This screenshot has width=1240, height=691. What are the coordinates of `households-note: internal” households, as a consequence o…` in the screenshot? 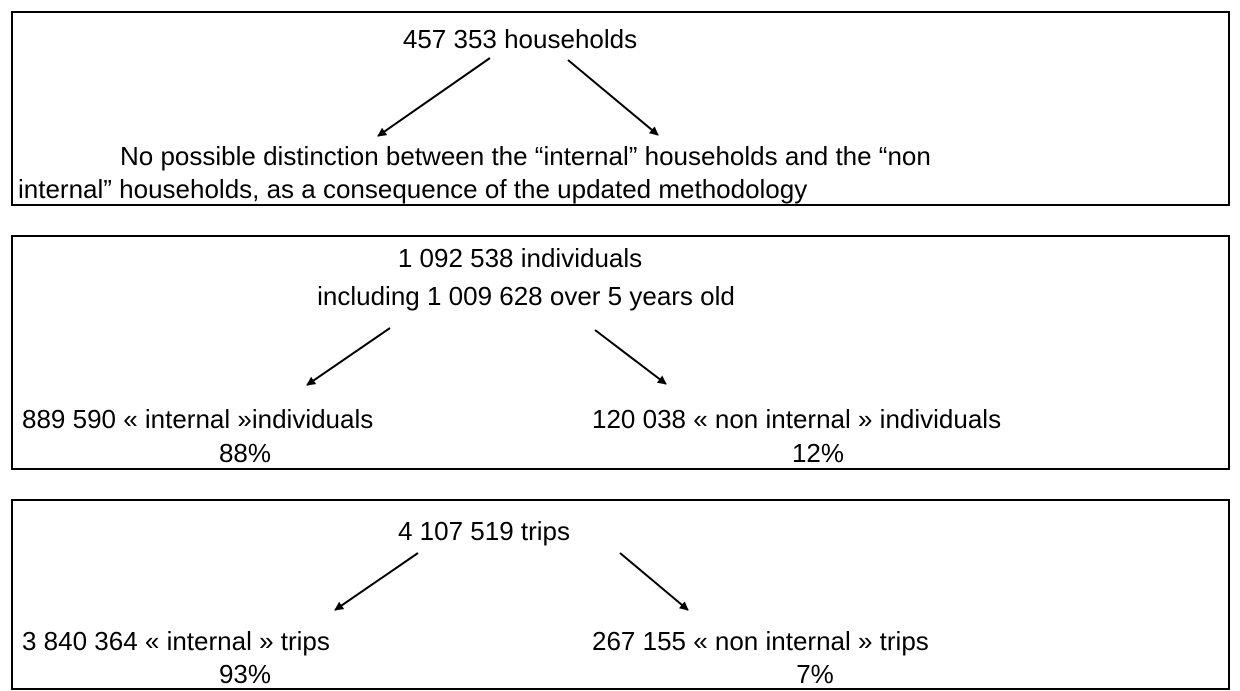 It's located at (412, 189).